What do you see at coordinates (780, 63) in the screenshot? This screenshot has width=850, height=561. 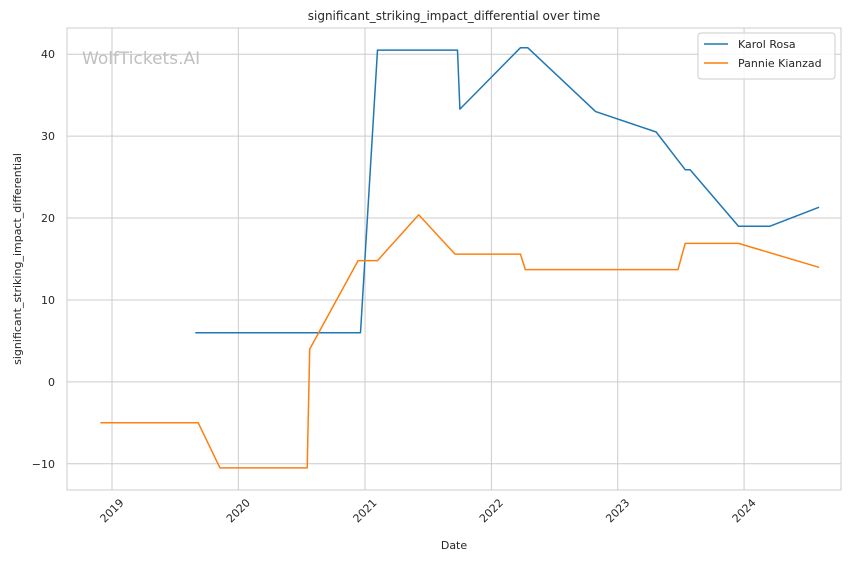 I see `legend-label-pannie-kianzad: Pannie Kianzad` at bounding box center [780, 63].